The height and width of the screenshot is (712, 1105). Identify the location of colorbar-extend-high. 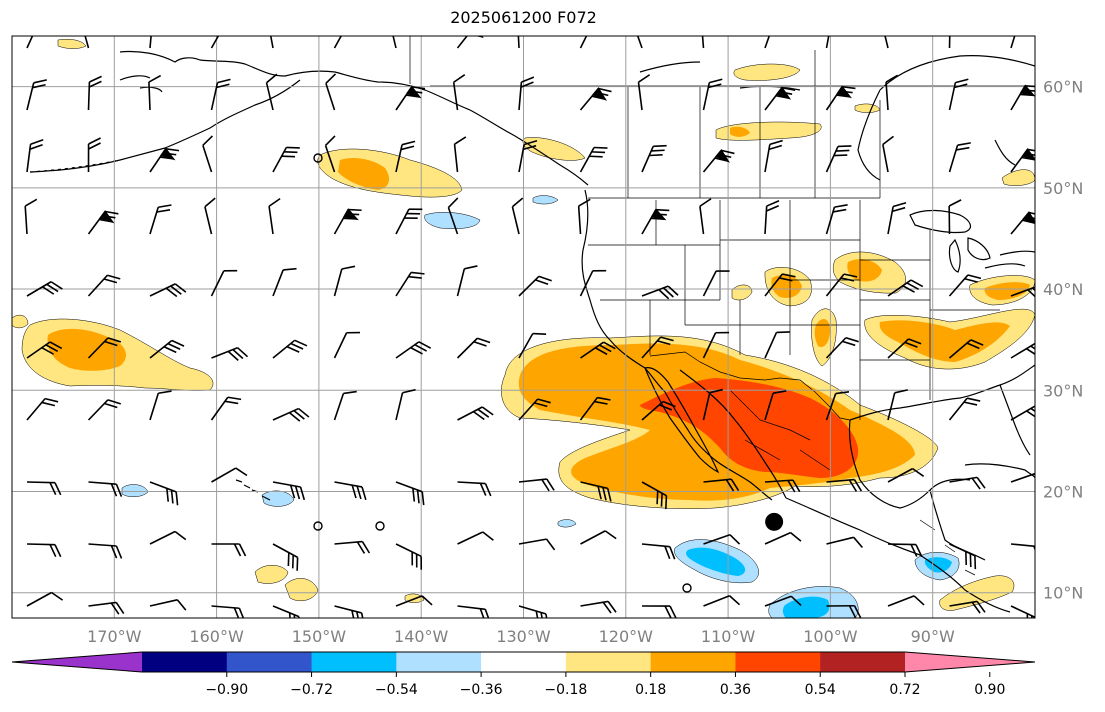
(970, 662).